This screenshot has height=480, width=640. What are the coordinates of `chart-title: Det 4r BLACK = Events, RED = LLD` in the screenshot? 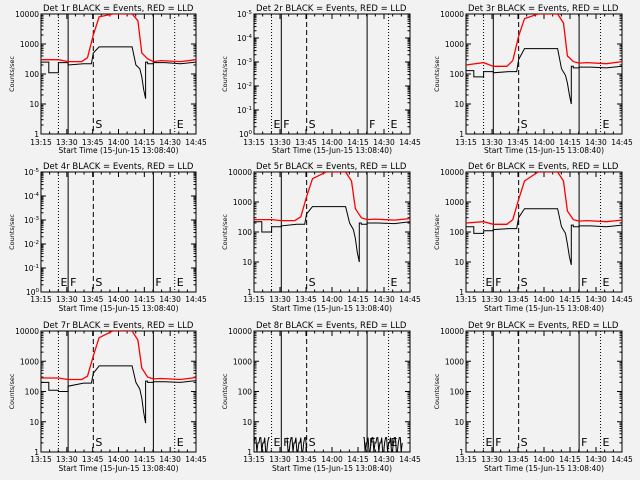 It's located at (118, 167).